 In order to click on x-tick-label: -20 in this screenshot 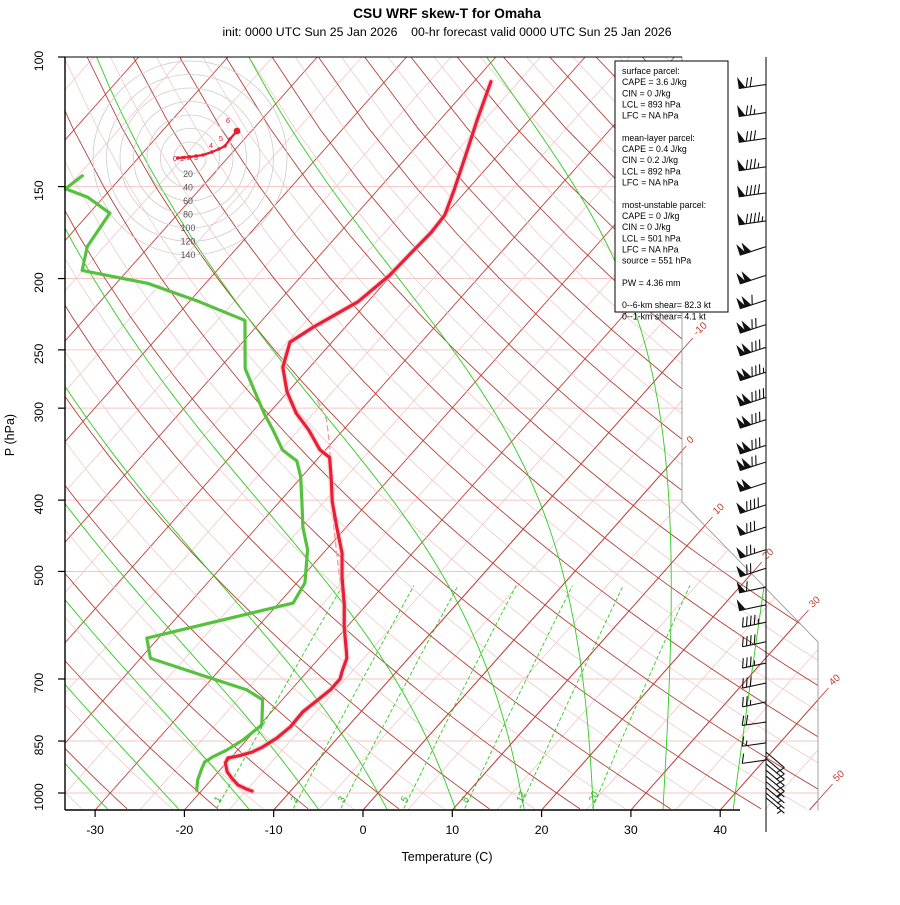, I will do `click(185, 830)`.